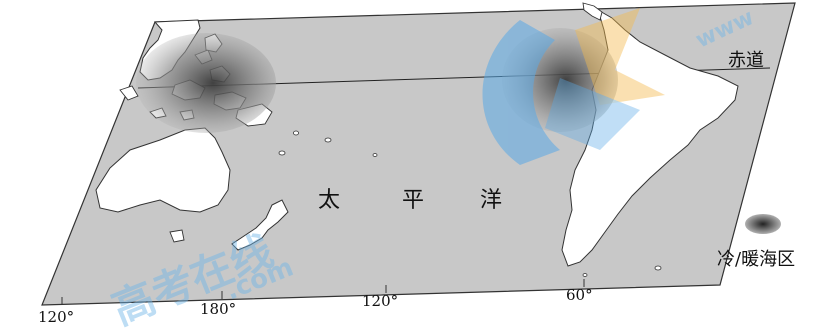  What do you see at coordinates (763, 224) in the screenshot?
I see `legend-swatch` at bounding box center [763, 224].